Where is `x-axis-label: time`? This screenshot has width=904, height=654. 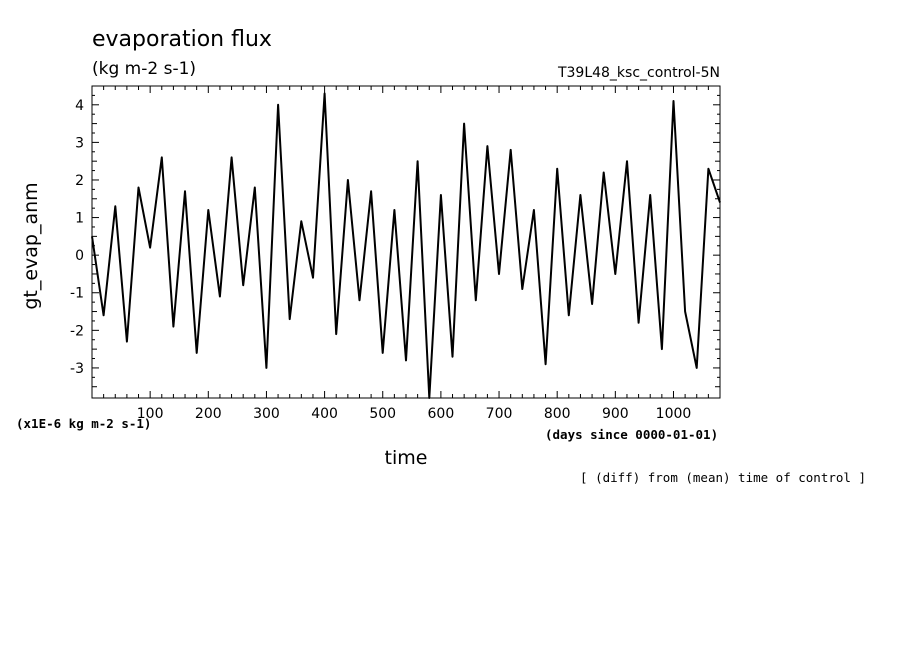 x-axis-label: time is located at coordinates (406, 458).